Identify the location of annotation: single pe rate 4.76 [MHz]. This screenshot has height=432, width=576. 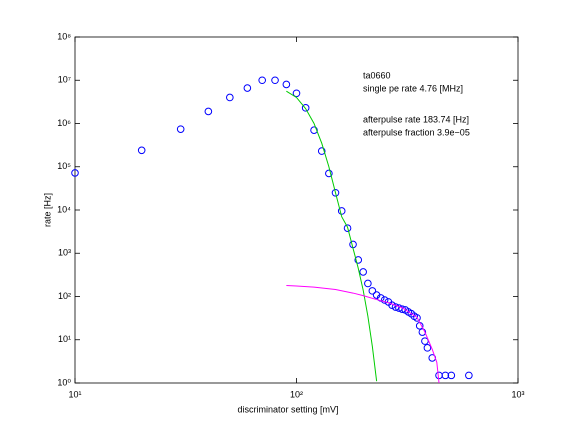
(413, 88).